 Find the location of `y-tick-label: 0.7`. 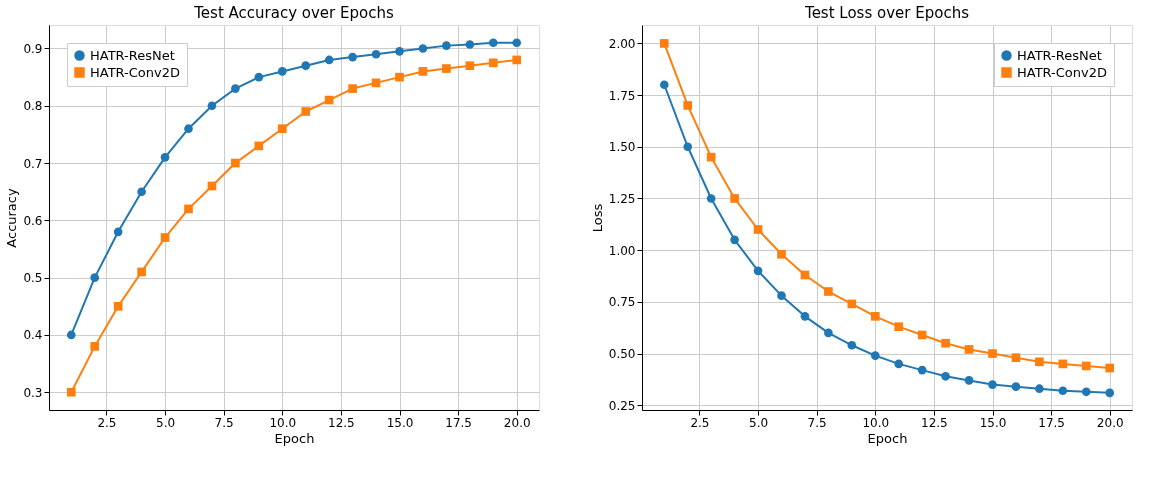

y-tick-label: 0.7 is located at coordinates (33, 163).